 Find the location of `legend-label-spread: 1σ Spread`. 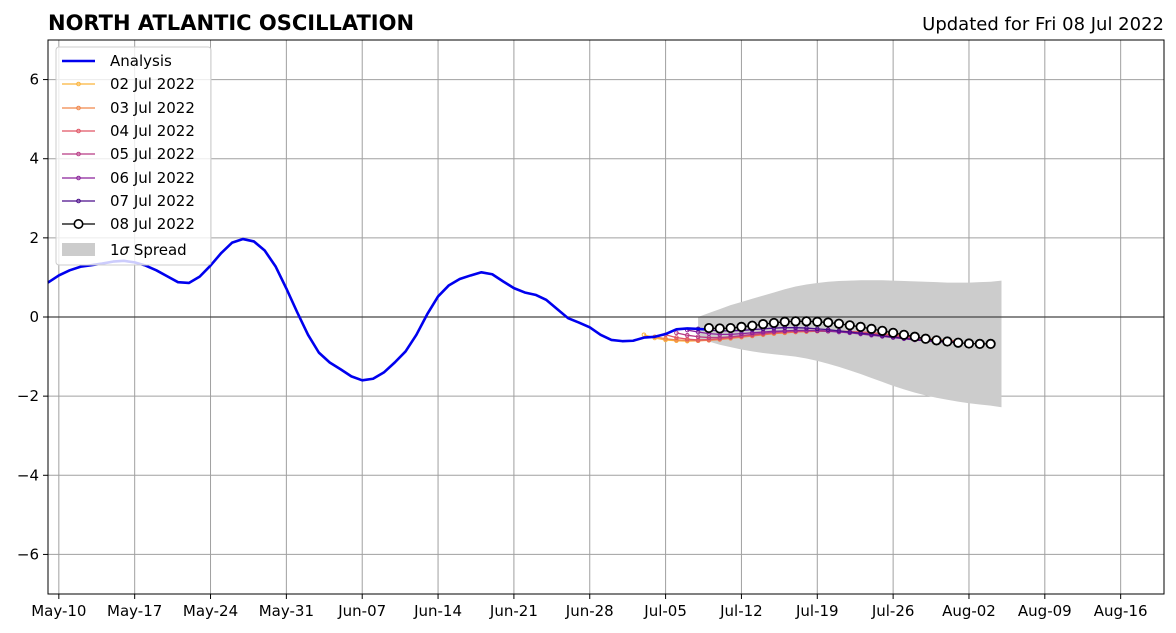

legend-label-spread: 1σ Spread is located at coordinates (148, 250).